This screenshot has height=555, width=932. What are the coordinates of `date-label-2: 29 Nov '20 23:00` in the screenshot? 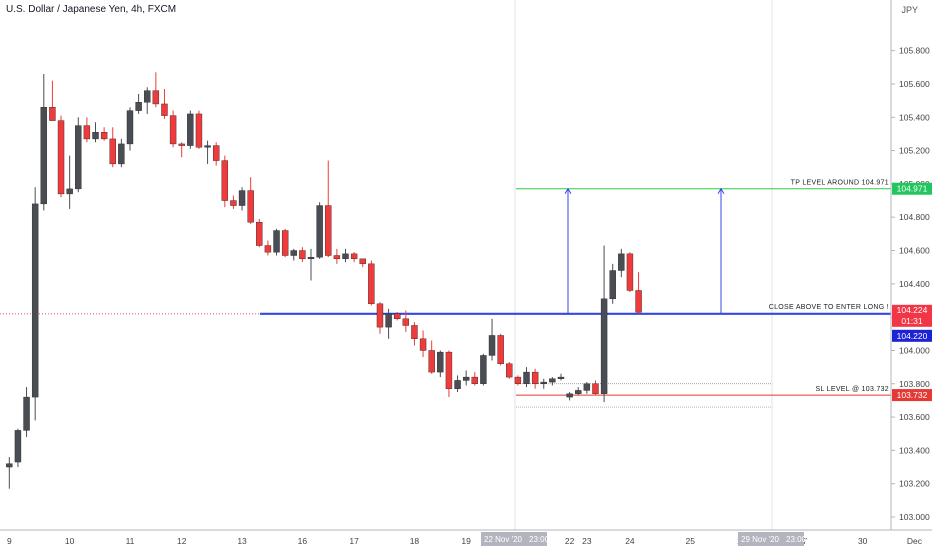 It's located at (772, 539).